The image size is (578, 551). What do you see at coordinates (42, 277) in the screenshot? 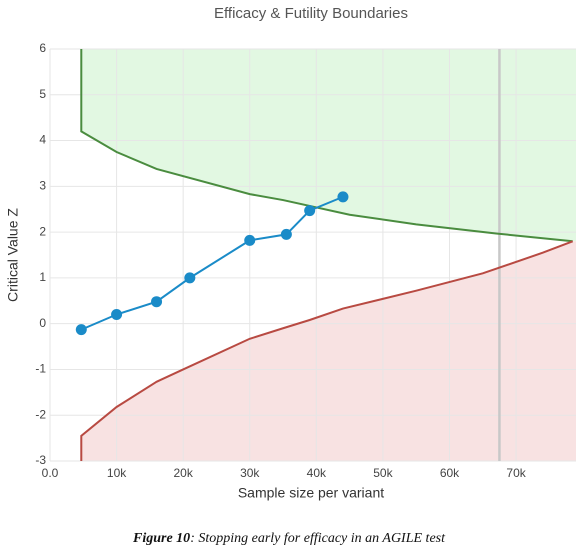
I see `y-tick-label: 1` at bounding box center [42, 277].